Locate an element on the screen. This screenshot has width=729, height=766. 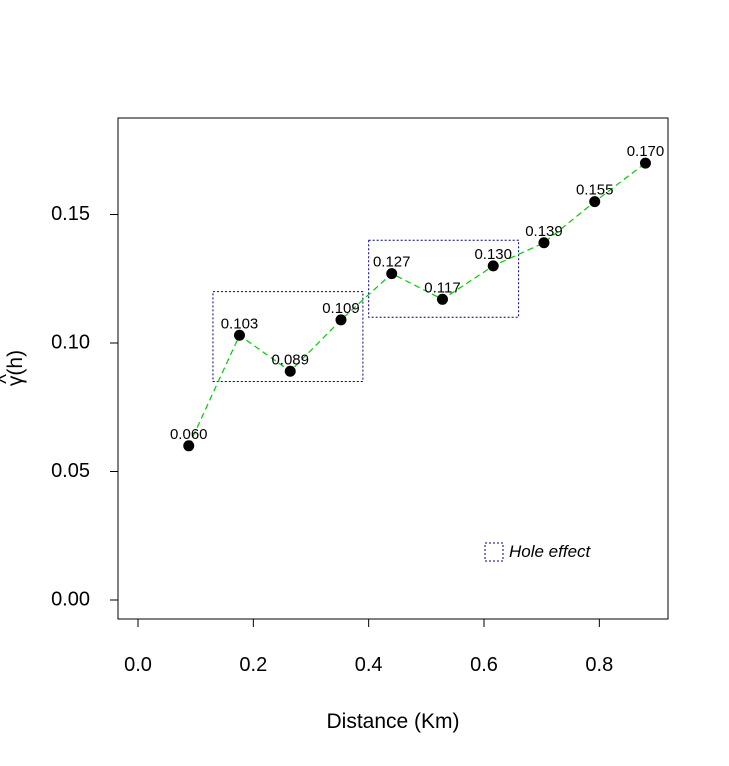
data-label: 0.155 is located at coordinates (595, 190).